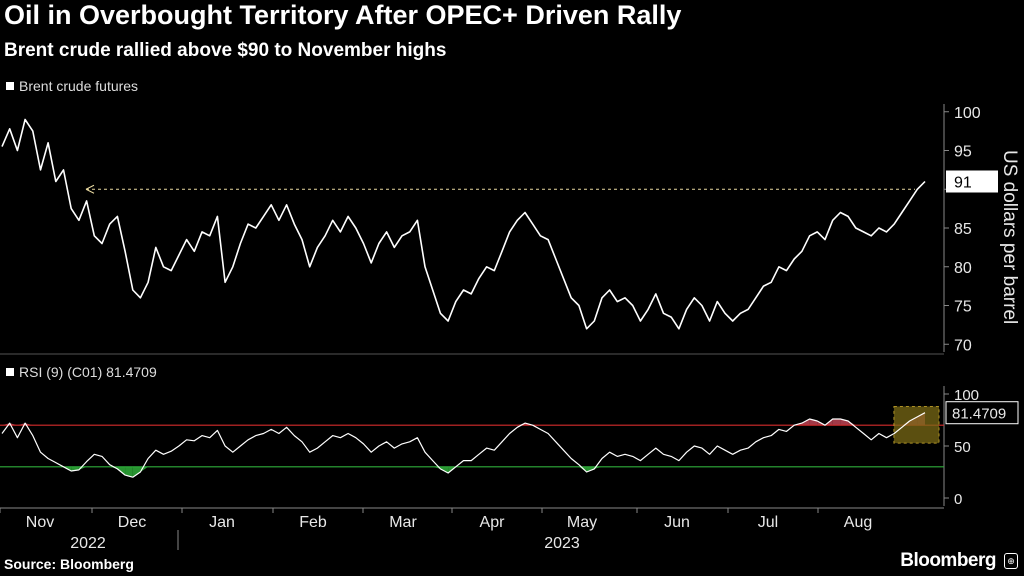  I want to click on bloomberg-mark-icon: ⊕, so click(1011, 561).